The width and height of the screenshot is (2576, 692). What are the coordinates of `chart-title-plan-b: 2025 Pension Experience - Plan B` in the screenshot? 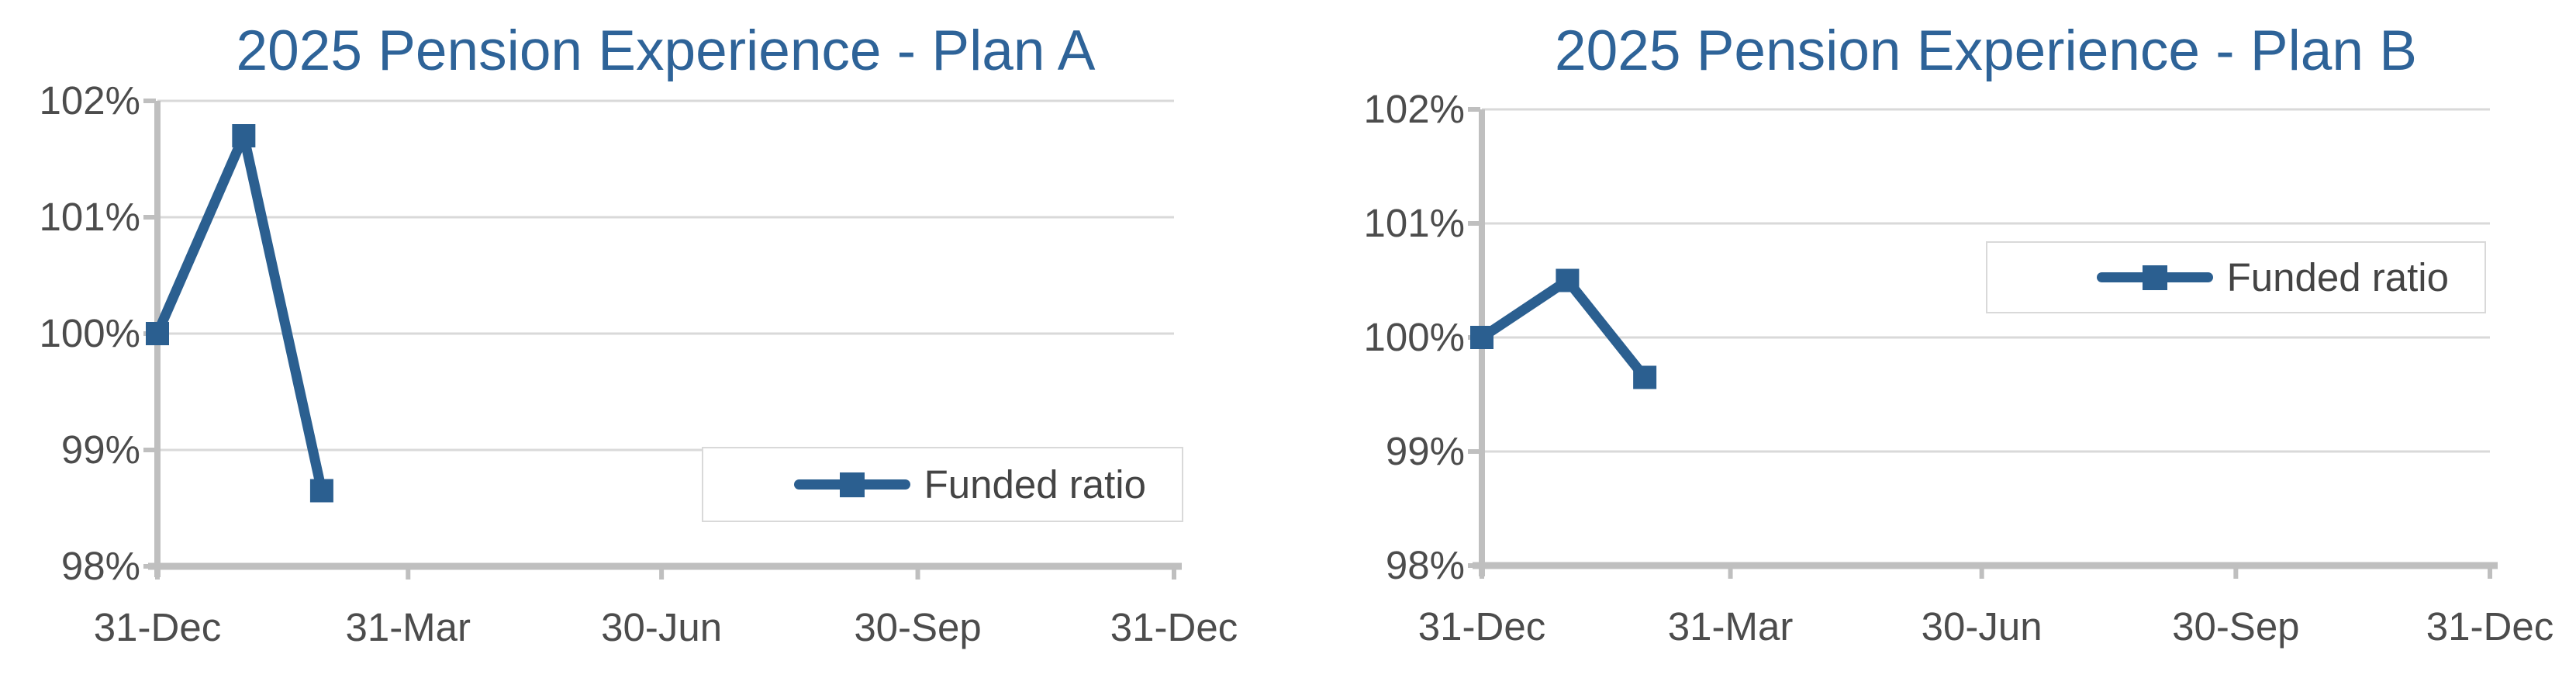 It's located at (1986, 50).